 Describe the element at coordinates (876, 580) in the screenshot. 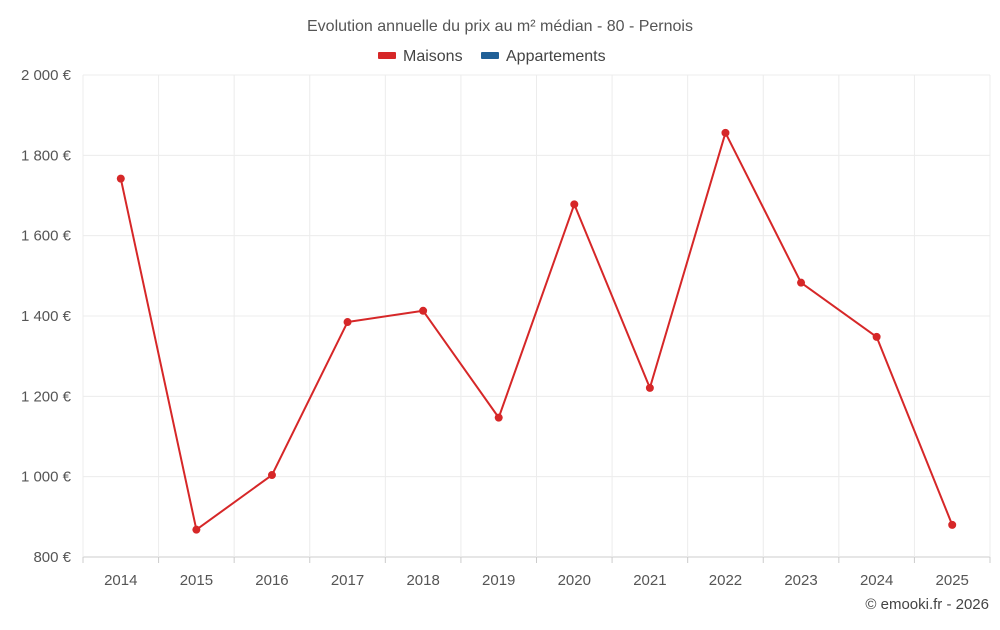

I see `x-tick-label: 2024` at that location.